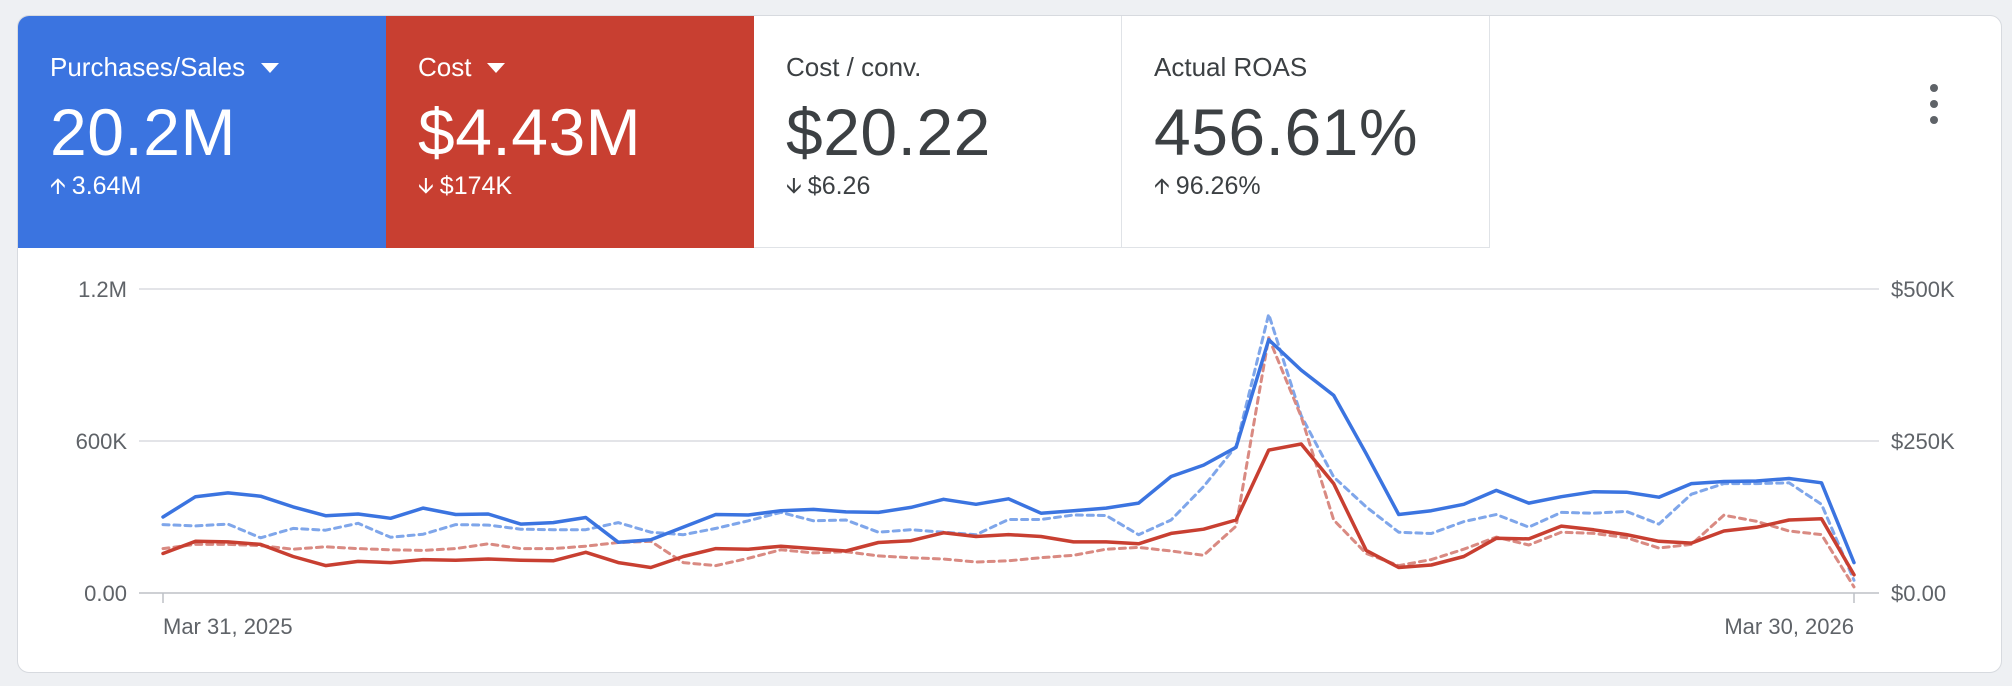 This screenshot has height=686, width=2012. What do you see at coordinates (102, 441) in the screenshot?
I see `y-left-tick-label: 600K` at bounding box center [102, 441].